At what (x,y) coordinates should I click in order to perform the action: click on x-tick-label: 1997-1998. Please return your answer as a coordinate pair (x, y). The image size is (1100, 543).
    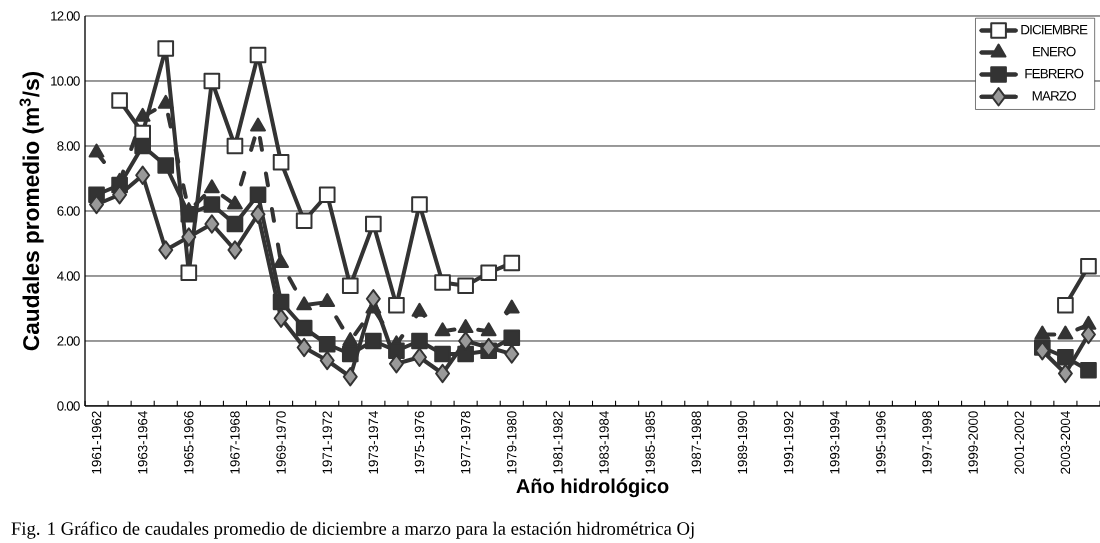
    Looking at the image, I should click on (927, 442).